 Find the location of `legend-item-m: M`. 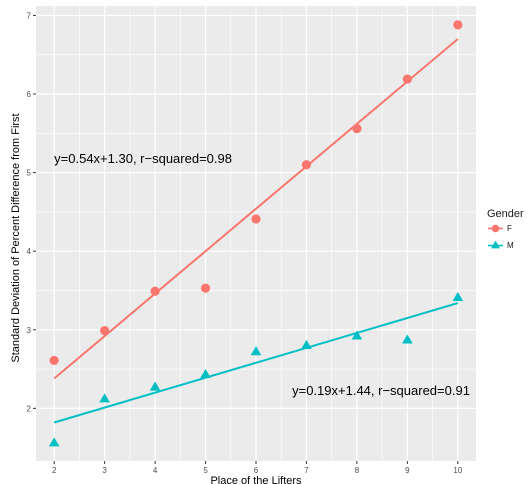

legend-item-m: M is located at coordinates (507, 245).